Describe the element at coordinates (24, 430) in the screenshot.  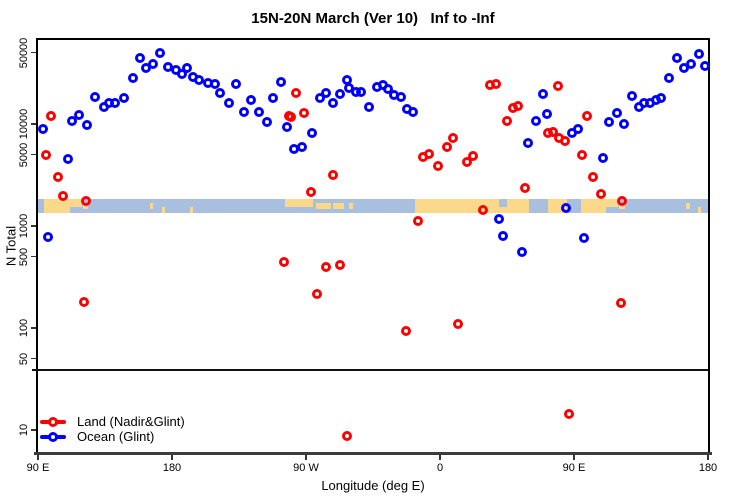
I see `y-tick-label: 10` at that location.